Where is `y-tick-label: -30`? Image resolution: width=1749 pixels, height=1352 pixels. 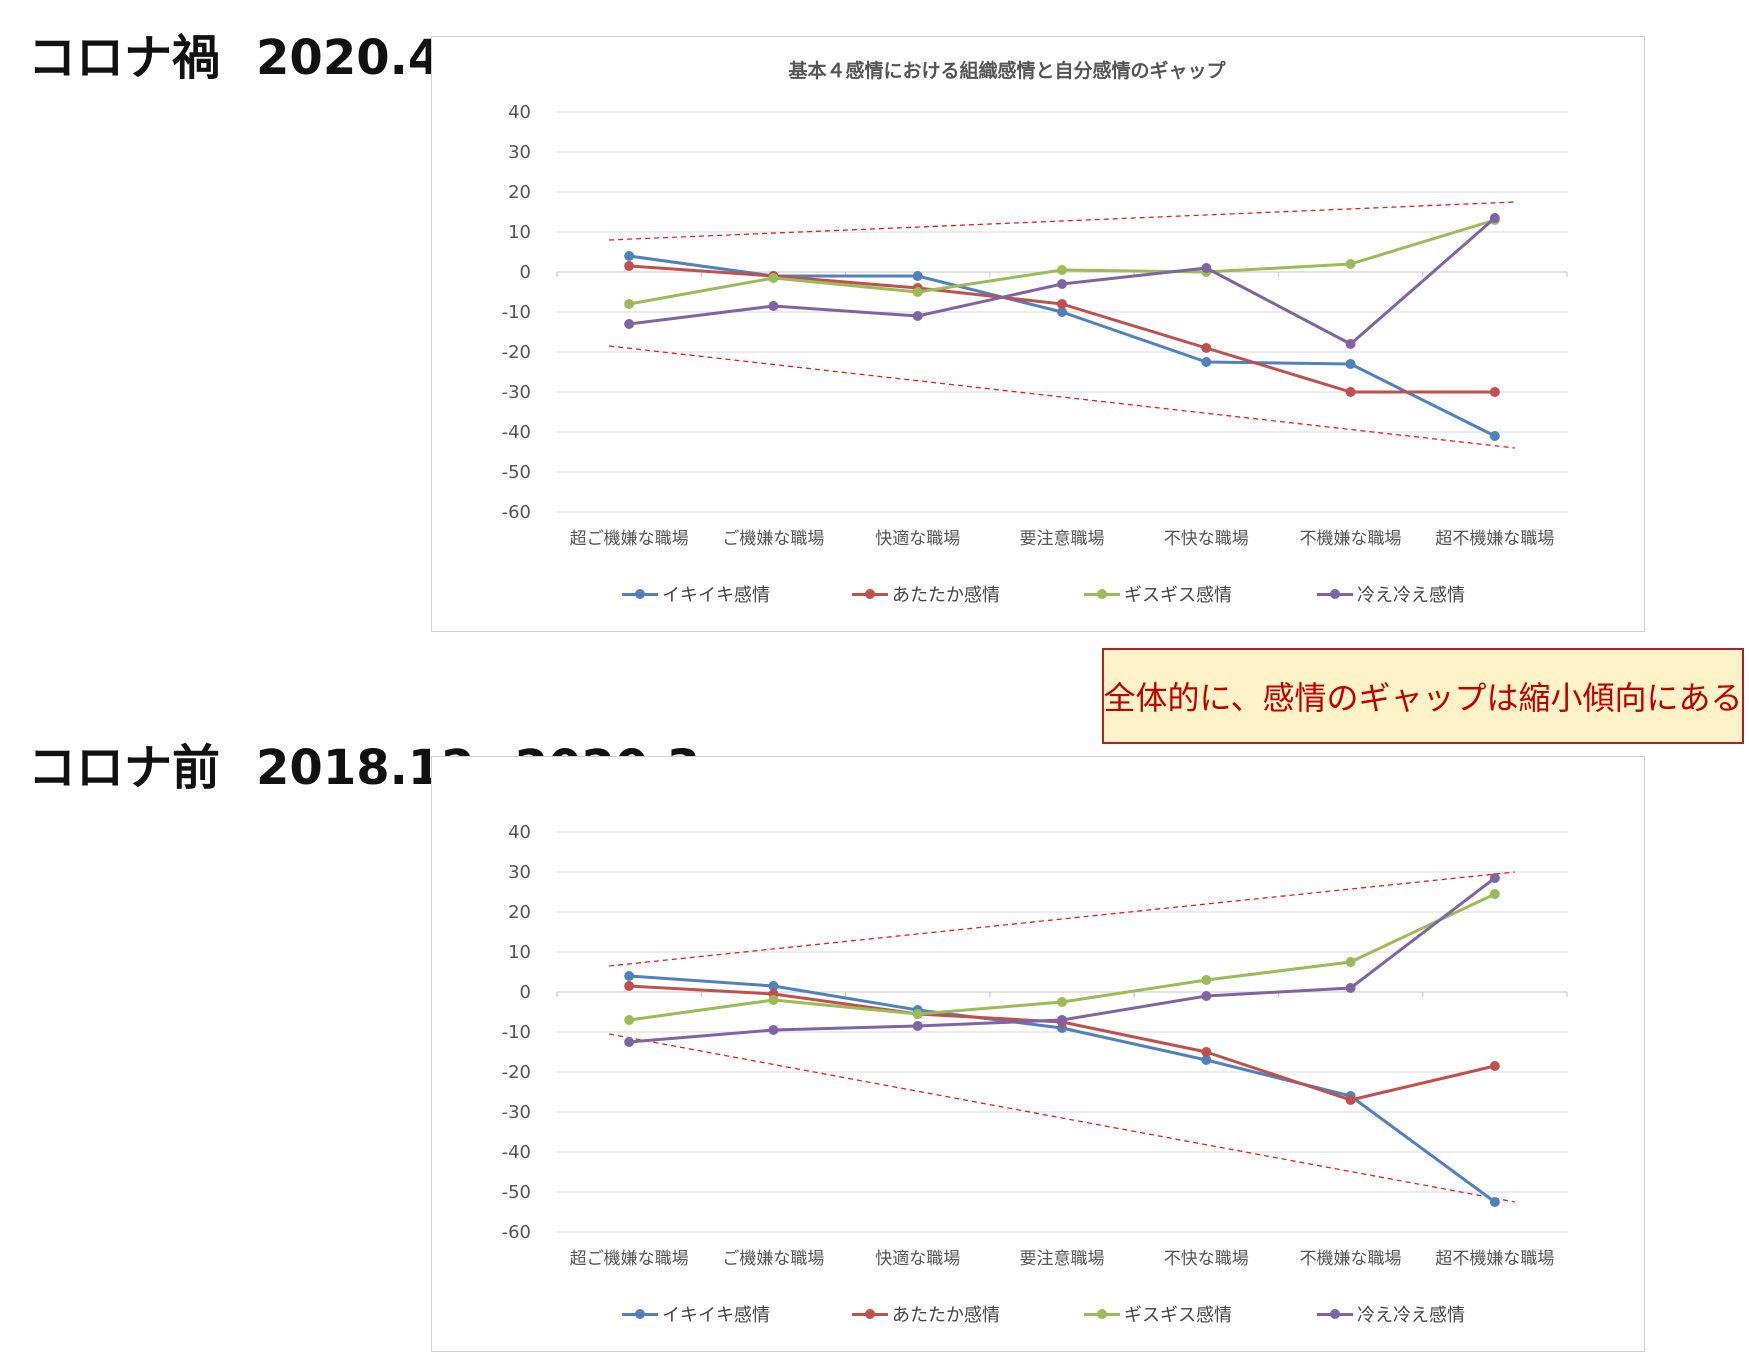 y-tick-label: -30 is located at coordinates (516, 1112).